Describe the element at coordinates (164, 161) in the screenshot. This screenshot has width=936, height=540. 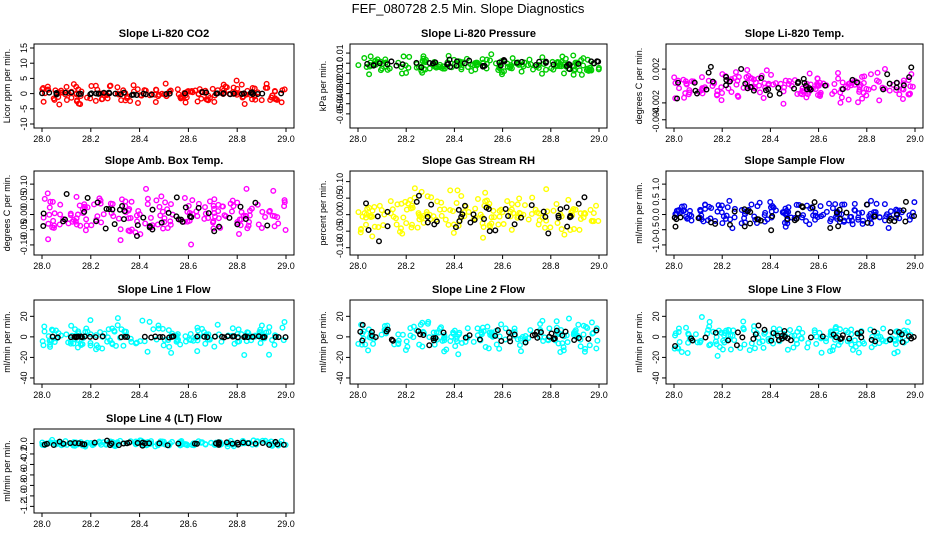
I see `panel-title: Slope Amb. Box Temp.` at that location.